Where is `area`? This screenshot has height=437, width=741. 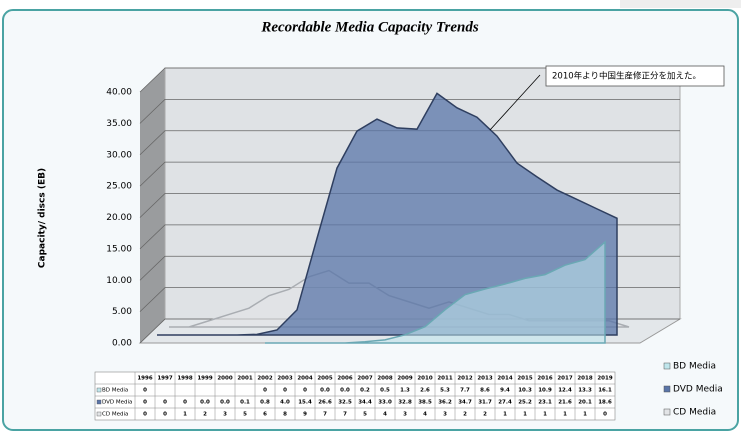 area is located at coordinates (435, 292).